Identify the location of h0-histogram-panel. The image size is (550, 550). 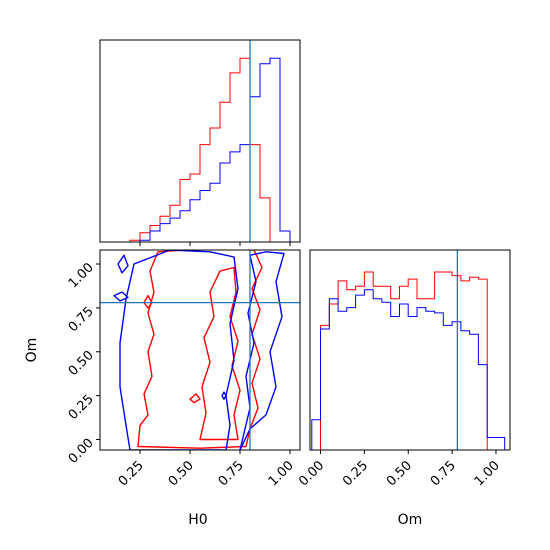
(200, 142).